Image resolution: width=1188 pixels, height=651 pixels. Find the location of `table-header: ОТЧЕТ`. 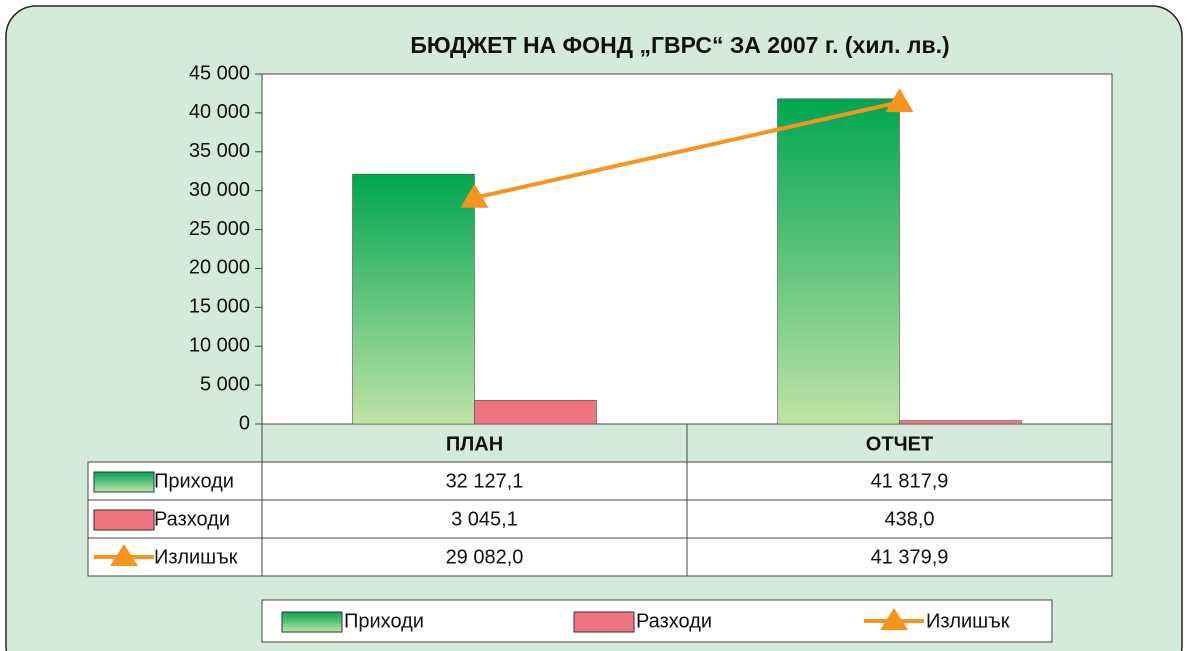

table-header: ОТЧЕТ is located at coordinates (899, 444).